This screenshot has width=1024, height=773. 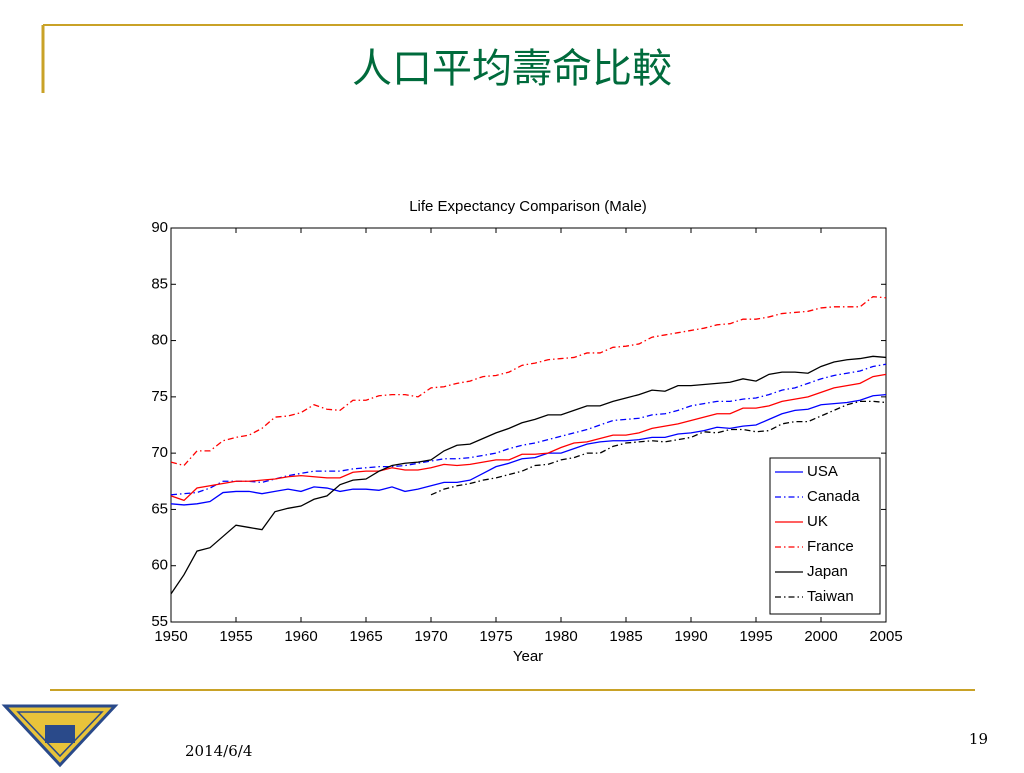 I want to click on legend-box, so click(x=825, y=536).